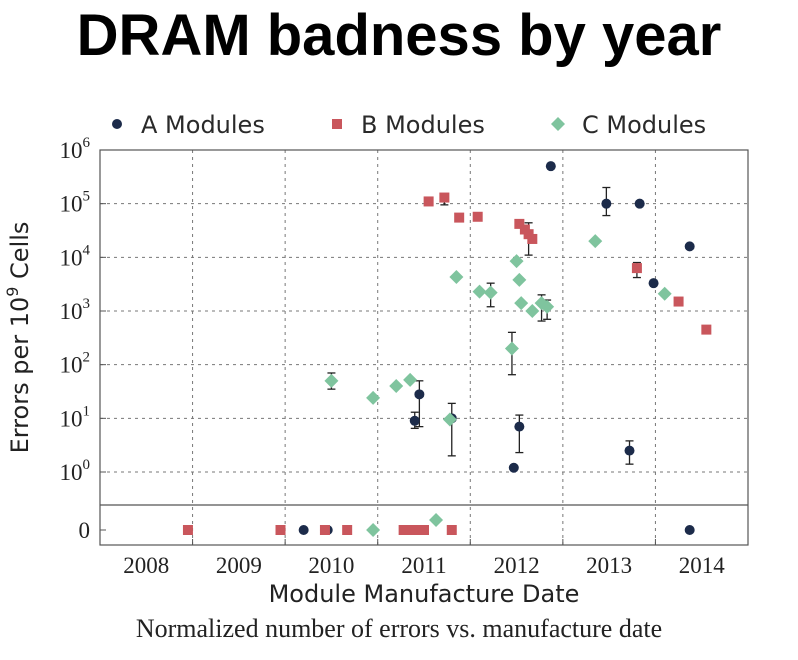  Describe the element at coordinates (75, 256) in the screenshot. I see `y-tick-label: 10⁴` at that location.